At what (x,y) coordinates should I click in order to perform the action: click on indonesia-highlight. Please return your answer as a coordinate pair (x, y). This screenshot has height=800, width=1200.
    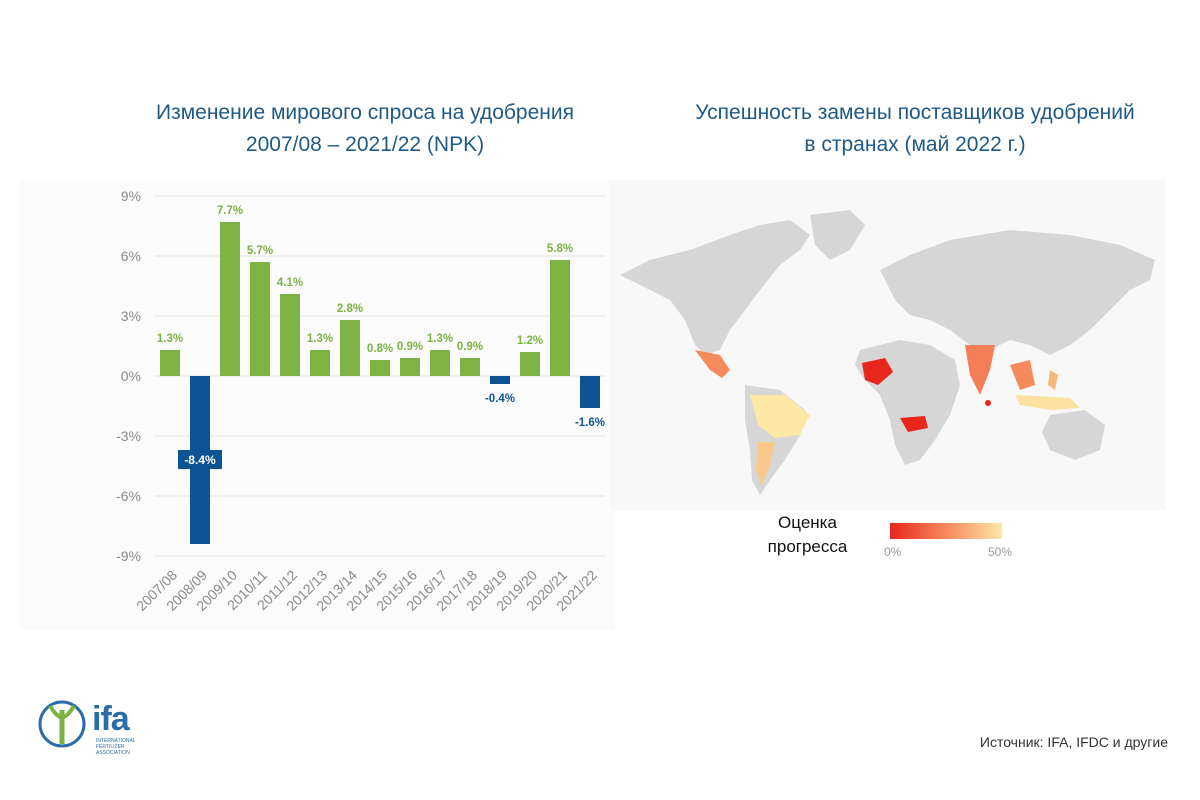
    Looking at the image, I should click on (1047, 402).